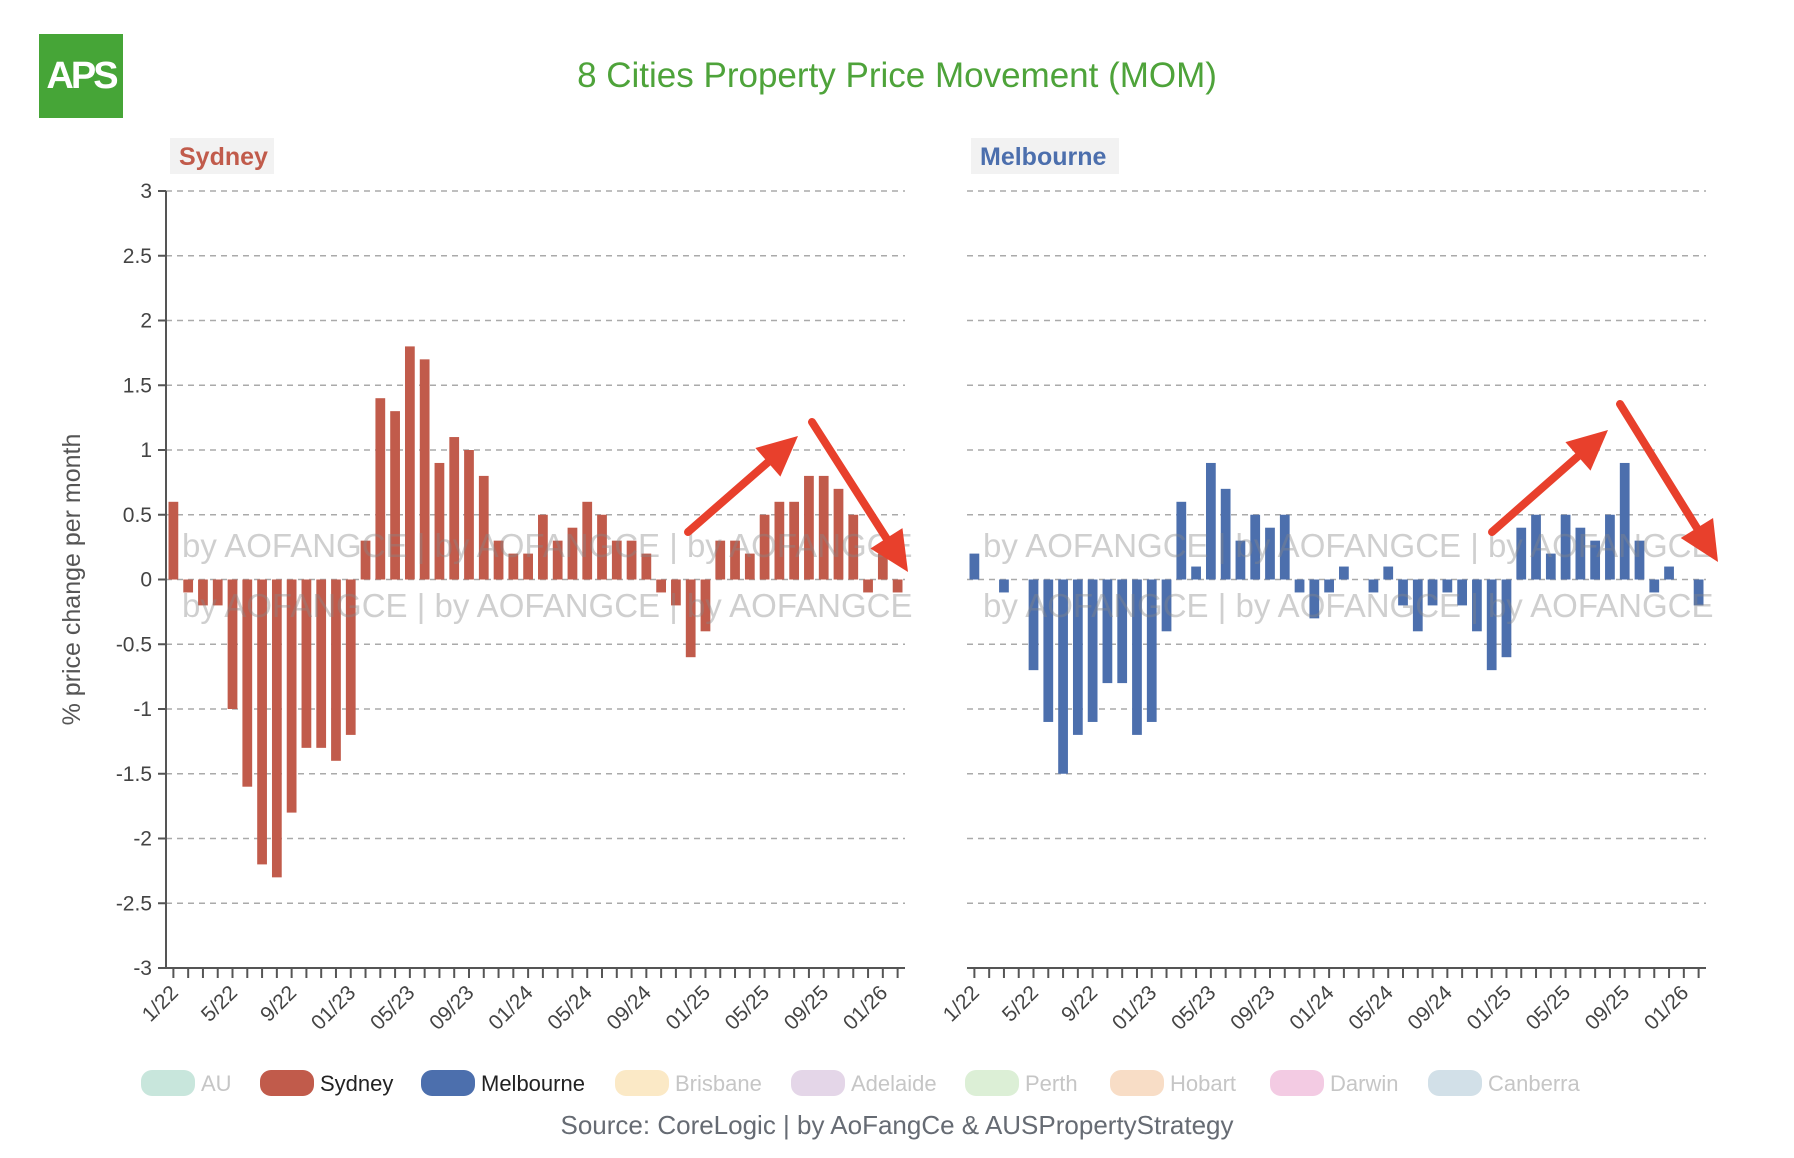 Image resolution: width=1794 pixels, height=1158 pixels. Describe the element at coordinates (1203, 1083) in the screenshot. I see `legend-item-hobart: Hobart` at that location.